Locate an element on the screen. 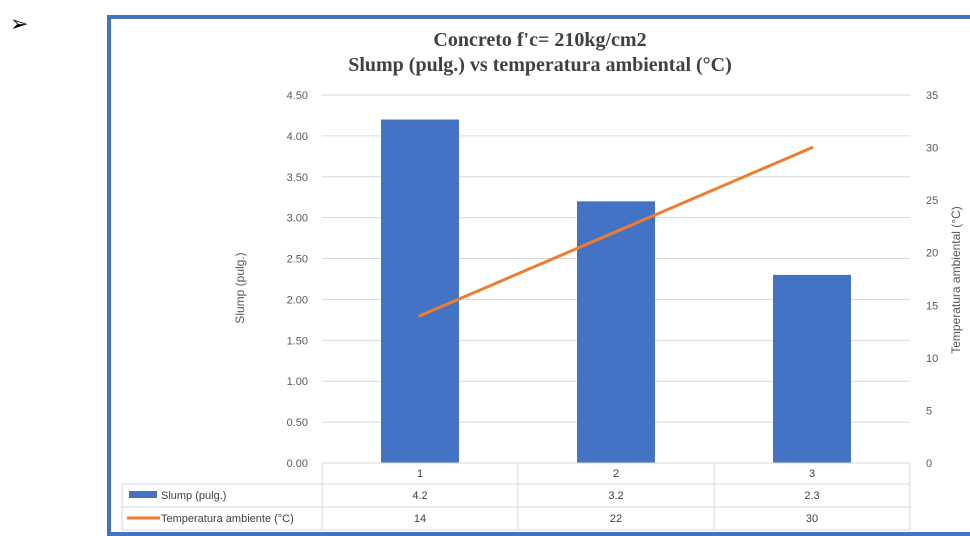  table-cell-value: 2.3 is located at coordinates (811, 496).